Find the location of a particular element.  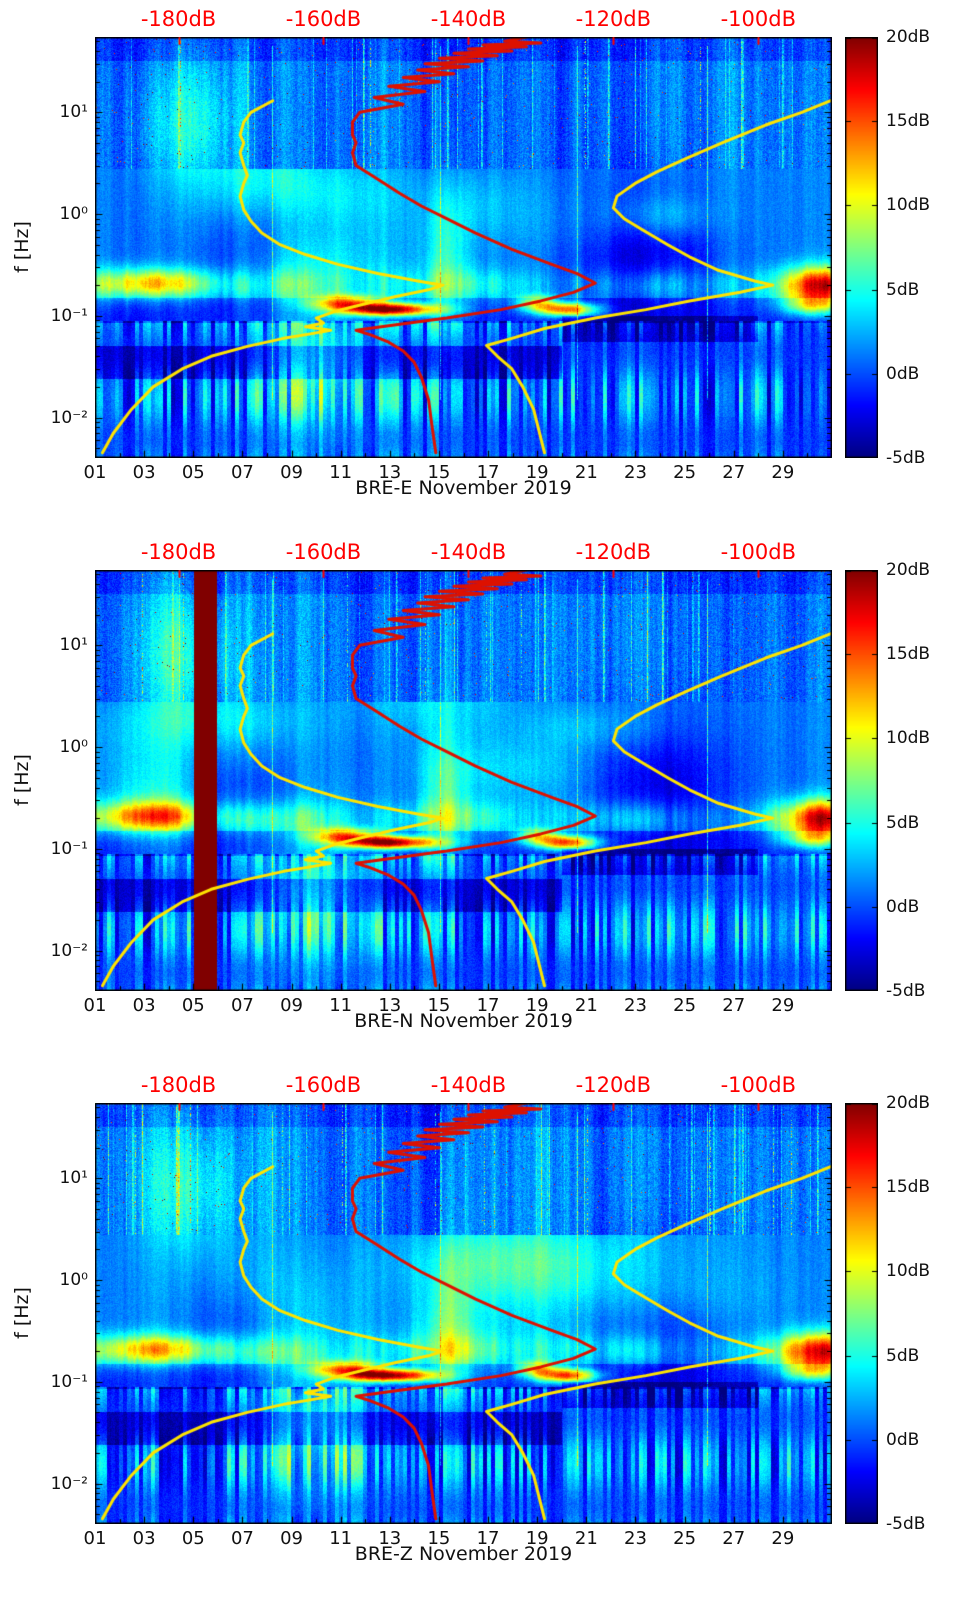

x-axis-title: BRE-Z November 2019 is located at coordinates (463, 1554).